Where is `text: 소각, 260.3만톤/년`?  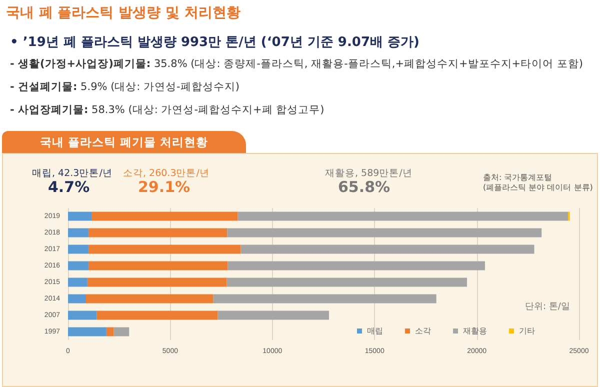
text: 소각, 260.3만톤/년 is located at coordinates (166, 173).